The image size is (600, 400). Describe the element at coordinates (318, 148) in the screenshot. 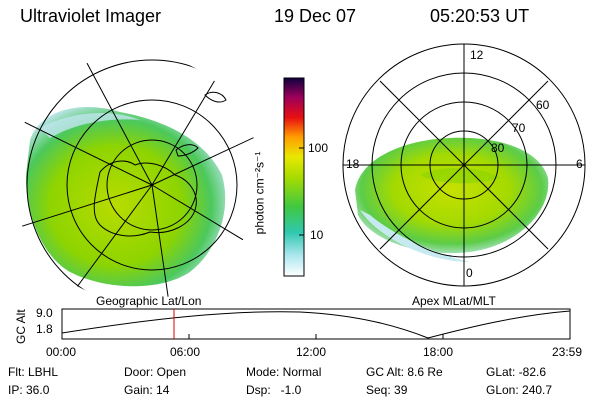

I see `colorbar-tick-100: 100` at that location.